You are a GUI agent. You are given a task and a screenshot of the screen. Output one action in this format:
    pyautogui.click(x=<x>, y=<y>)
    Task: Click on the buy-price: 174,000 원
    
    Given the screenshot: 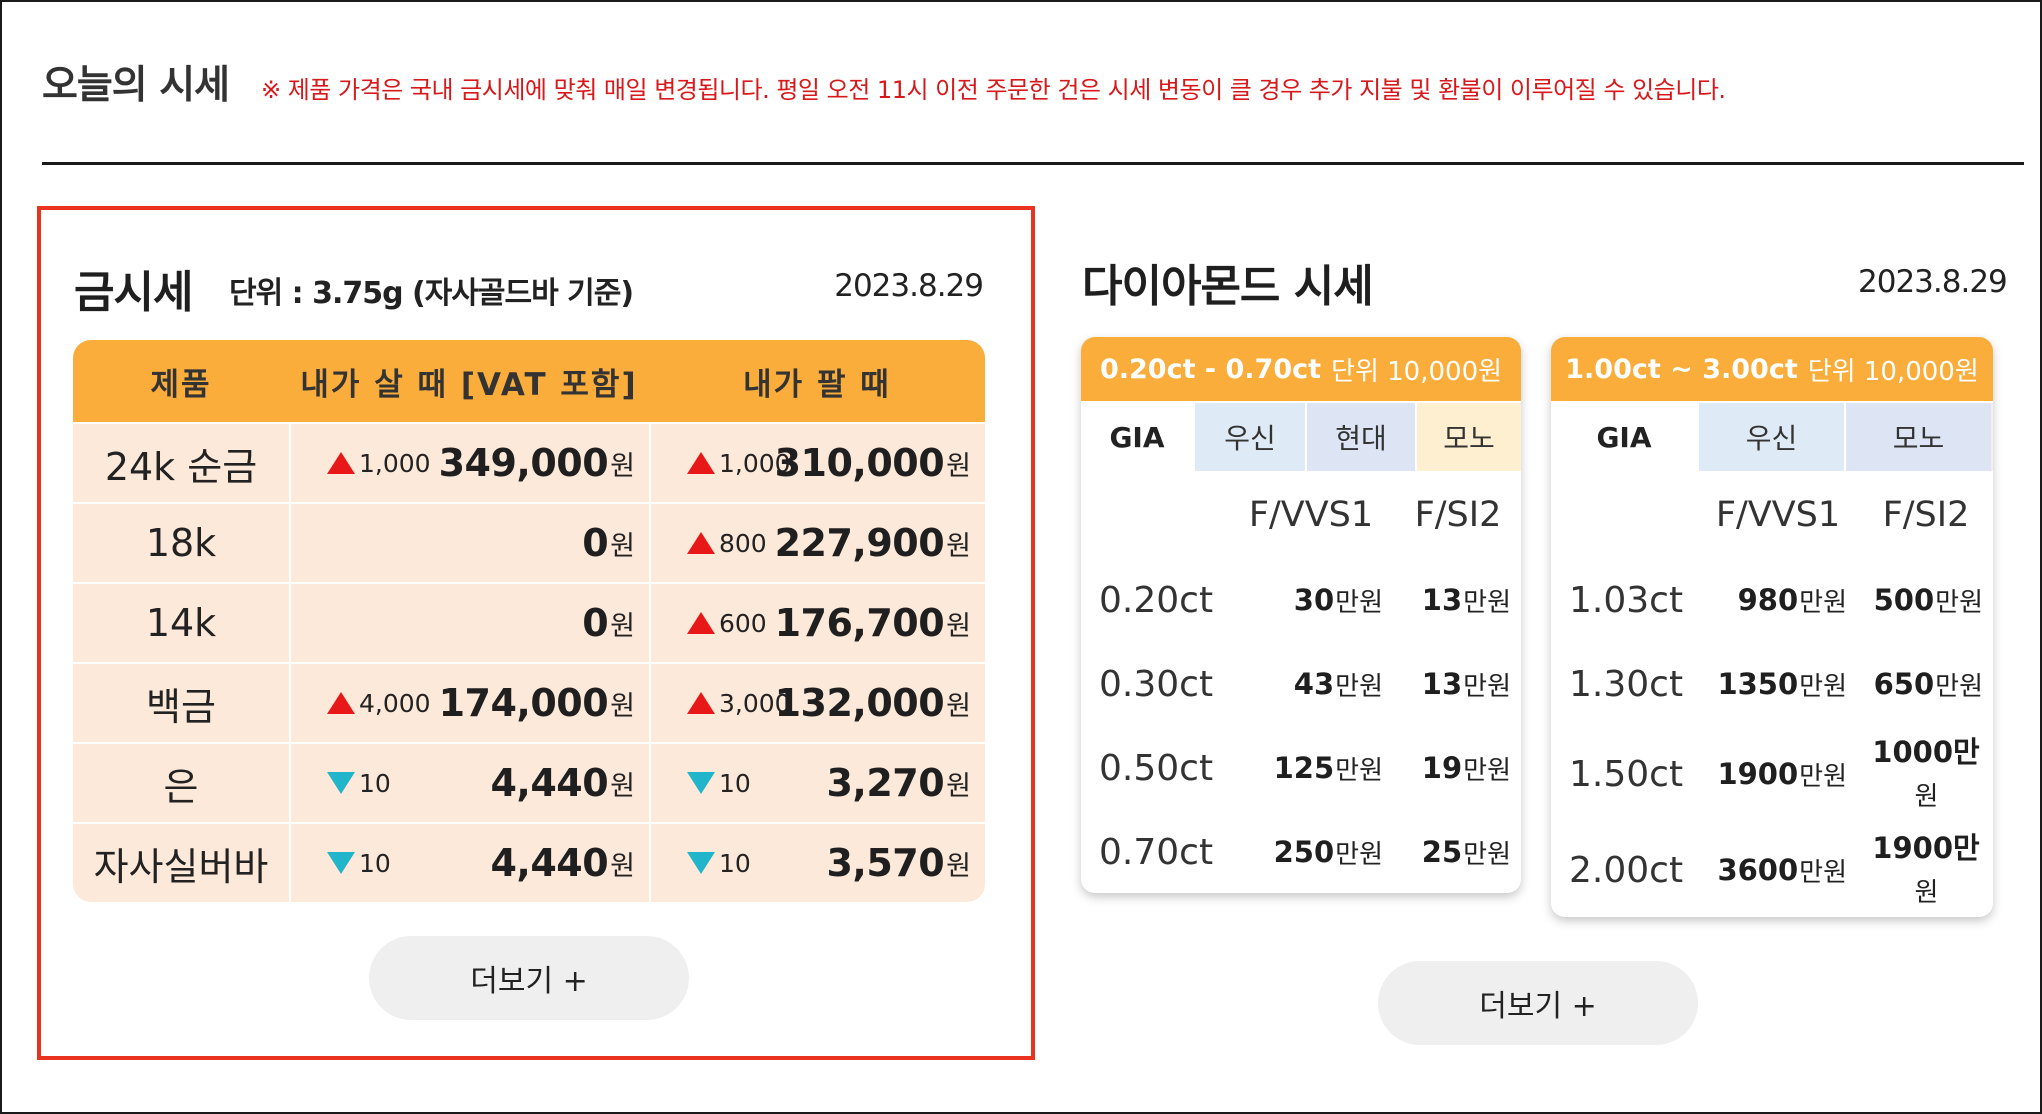 What is the action you would take?
    pyautogui.click(x=537, y=703)
    